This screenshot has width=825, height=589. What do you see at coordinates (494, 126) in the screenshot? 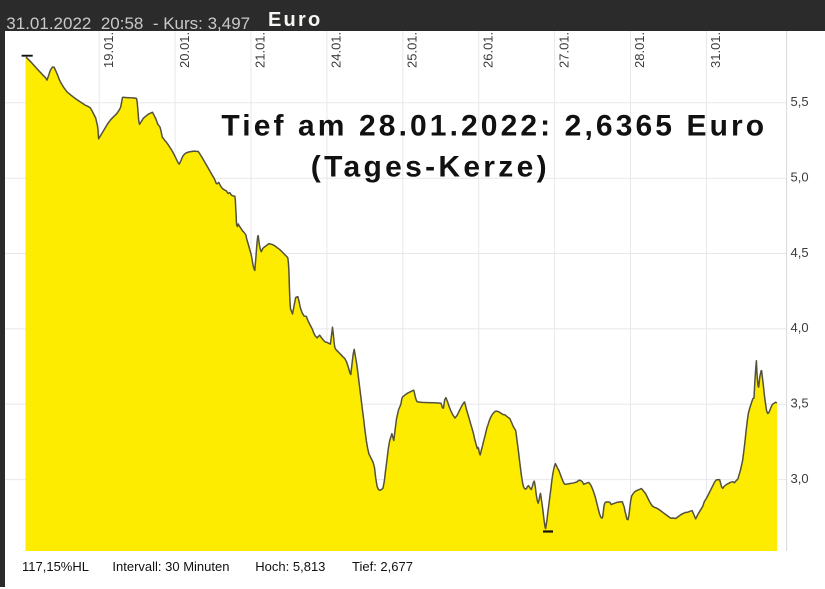
I see `svg-text:Tief am 28.01.2022: 2,6365 Eur: Tief am 28.01.2022: 2,6365 Euro` at bounding box center [494, 126].